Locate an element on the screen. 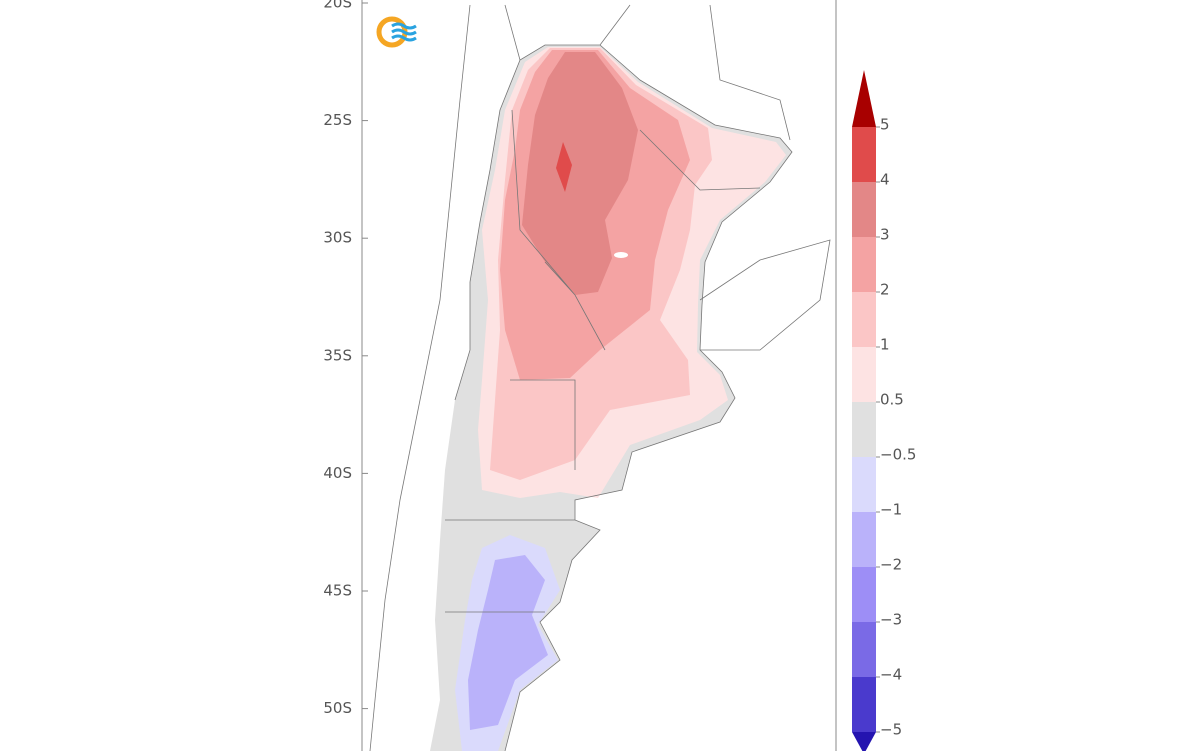  colorbar-label: −5 is located at coordinates (891, 730).